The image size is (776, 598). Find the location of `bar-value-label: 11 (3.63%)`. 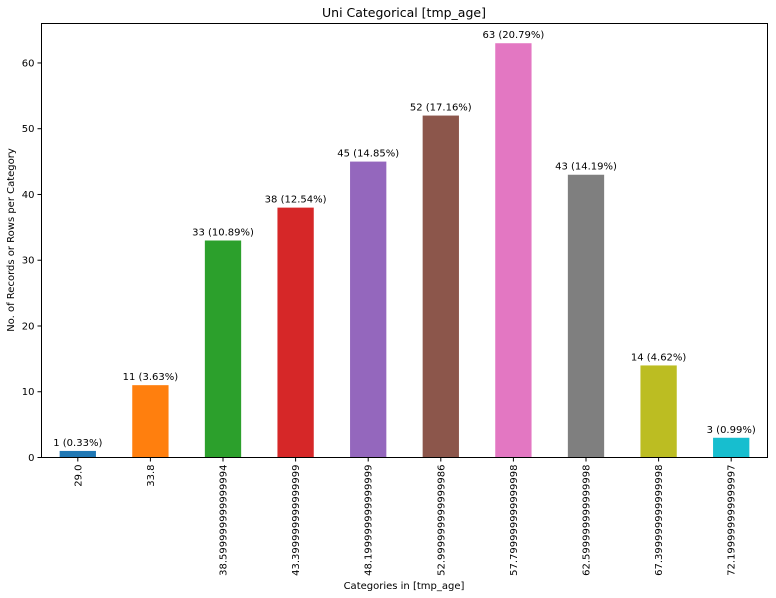

bar-value-label: 11 (3.63%) is located at coordinates (151, 377).